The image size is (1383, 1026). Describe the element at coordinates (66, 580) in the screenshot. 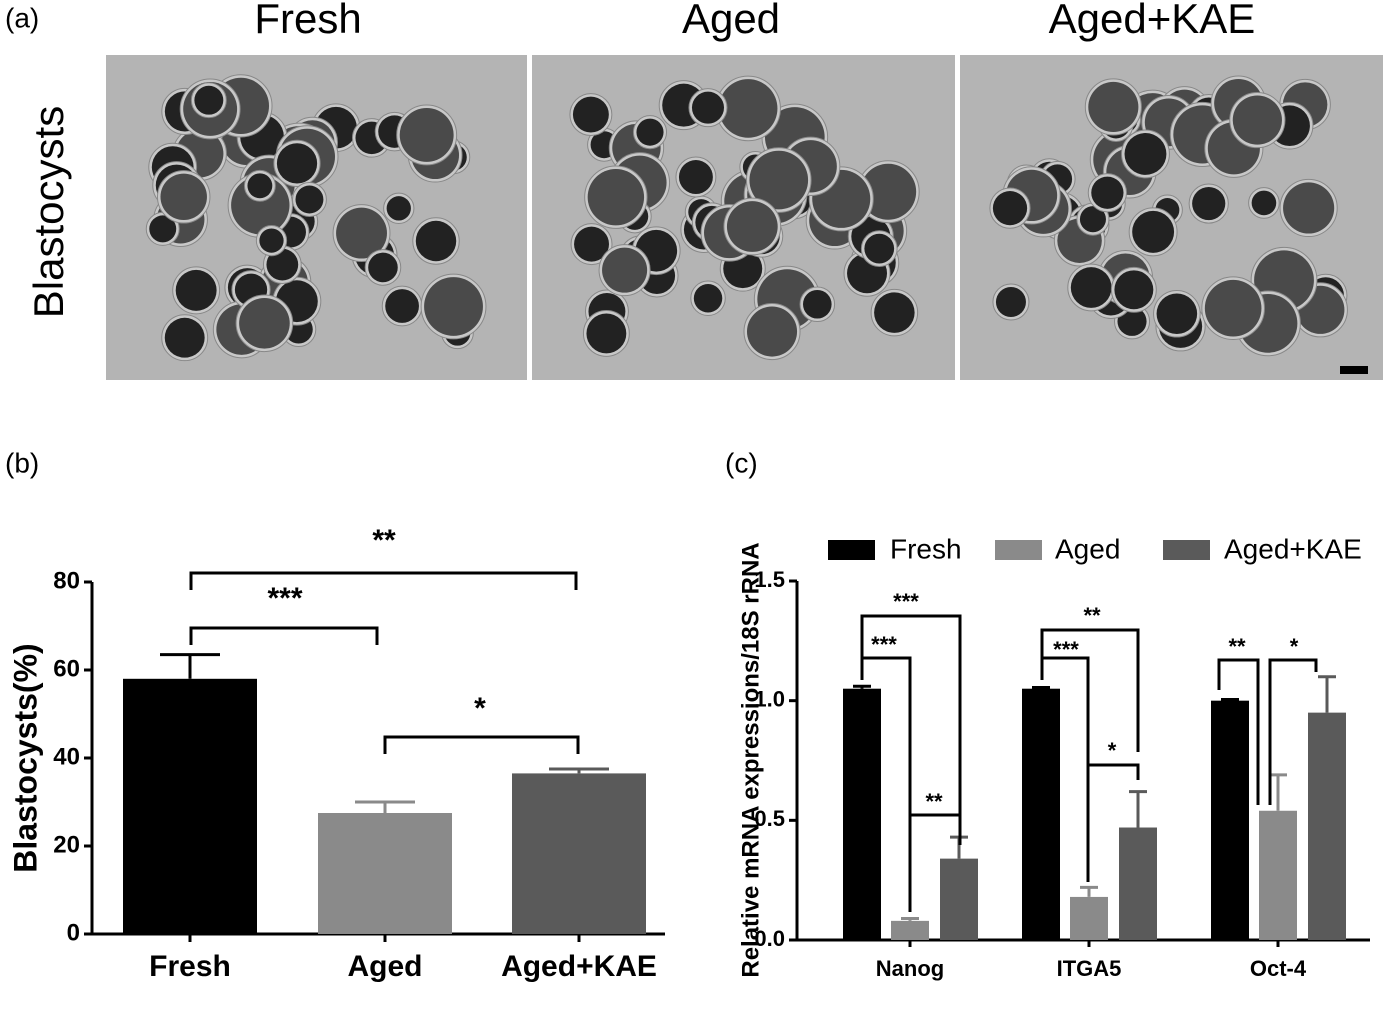

I see `y-tick-label: 80` at that location.